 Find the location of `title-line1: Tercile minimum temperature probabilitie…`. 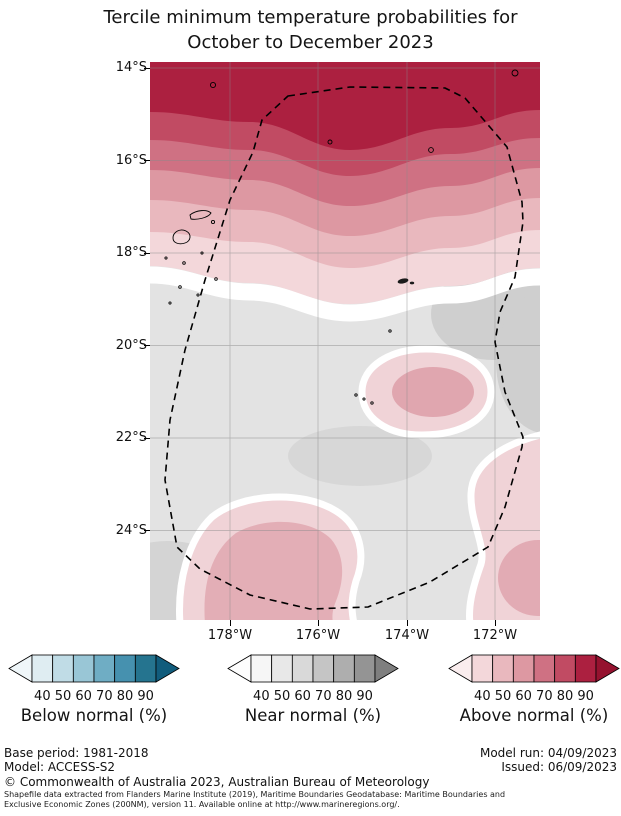

title-line1: Tercile minimum temperature probabilitie… is located at coordinates (310, 17).